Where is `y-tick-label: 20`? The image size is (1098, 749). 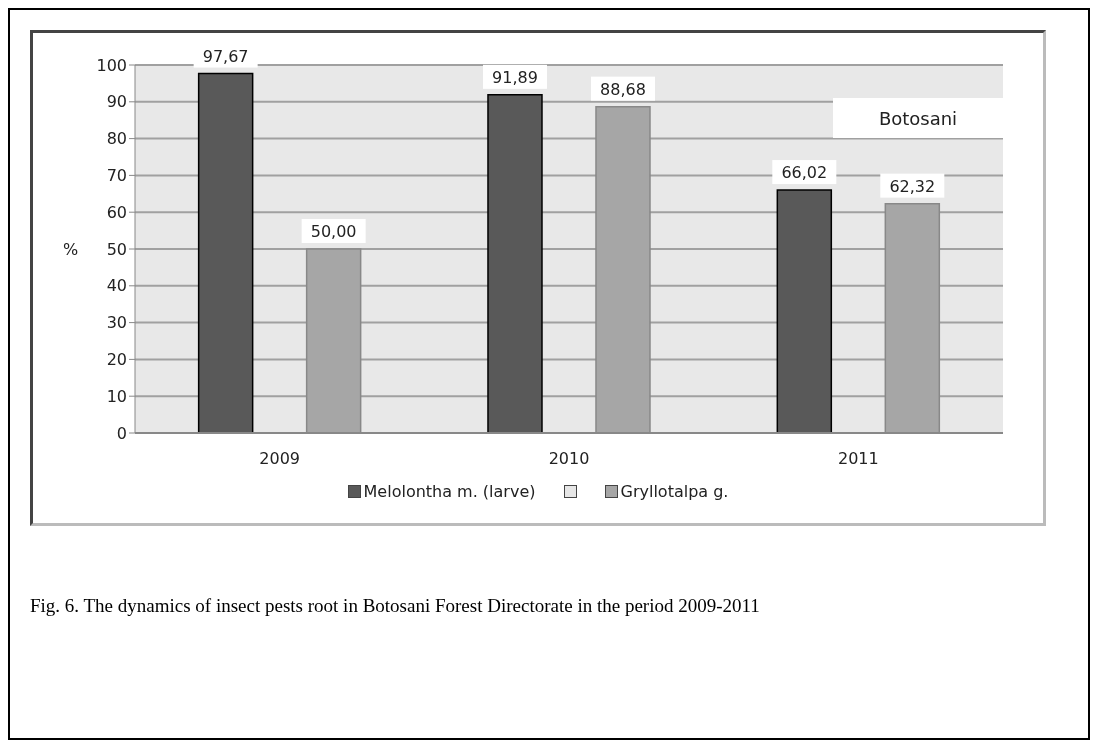
y-tick-label: 20 is located at coordinates (116, 360).